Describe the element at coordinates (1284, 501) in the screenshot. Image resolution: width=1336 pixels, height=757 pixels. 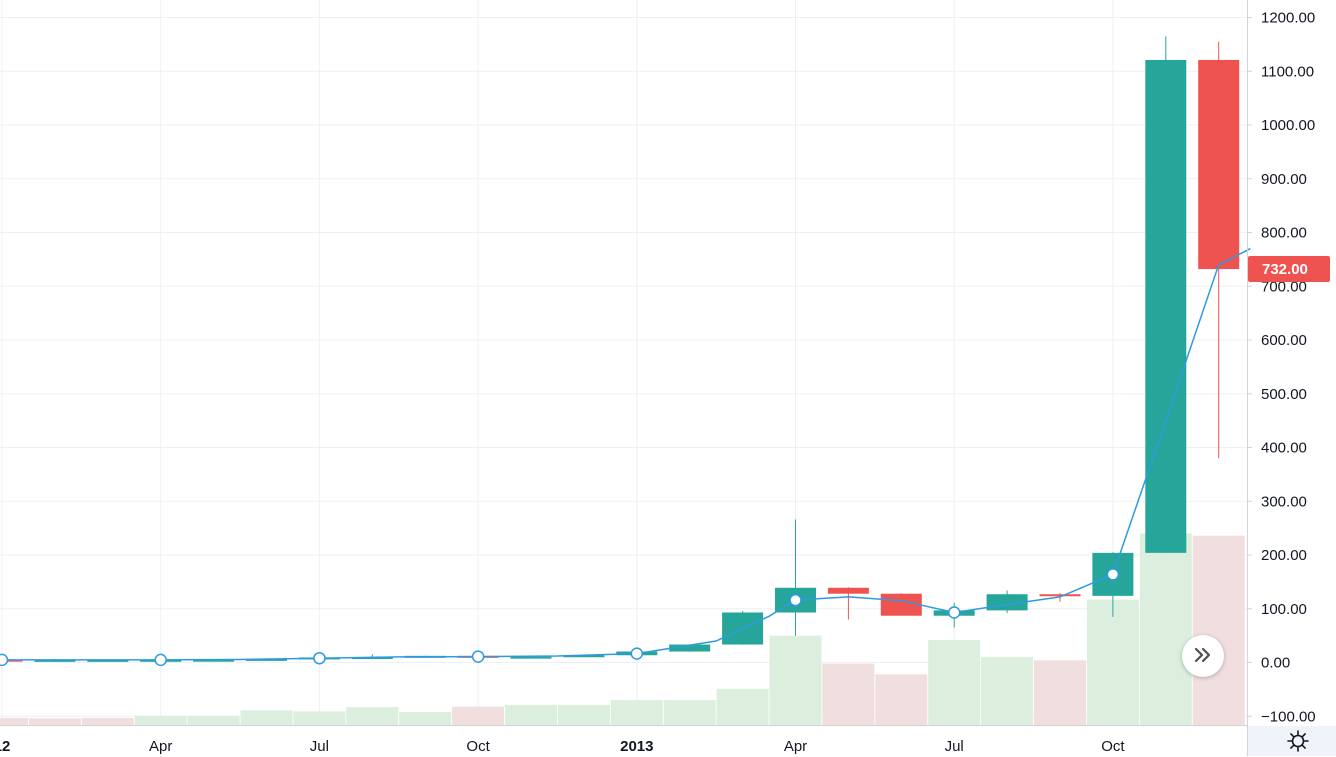
I see `price-tick-label: 300.00` at that location.